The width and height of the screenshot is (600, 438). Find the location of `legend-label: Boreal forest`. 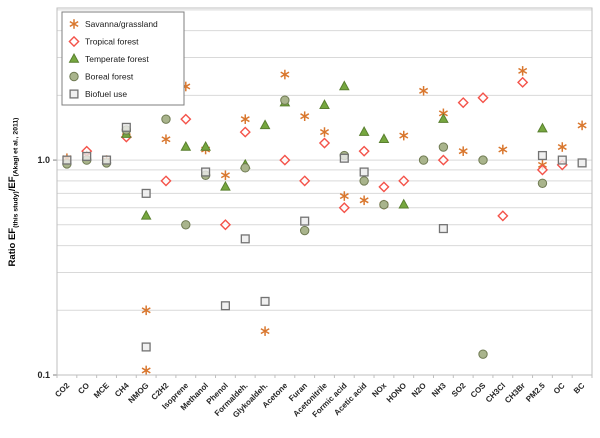

legend-label: Boreal forest is located at coordinates (109, 77).